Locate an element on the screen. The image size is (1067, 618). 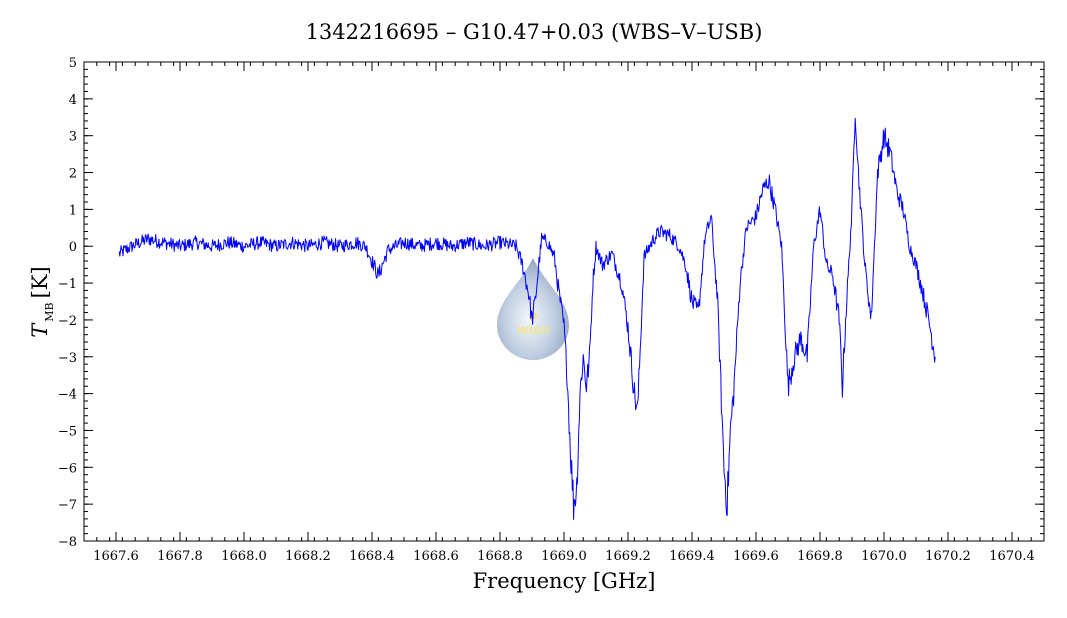
y-tick-label: −2 is located at coordinates (67, 321).